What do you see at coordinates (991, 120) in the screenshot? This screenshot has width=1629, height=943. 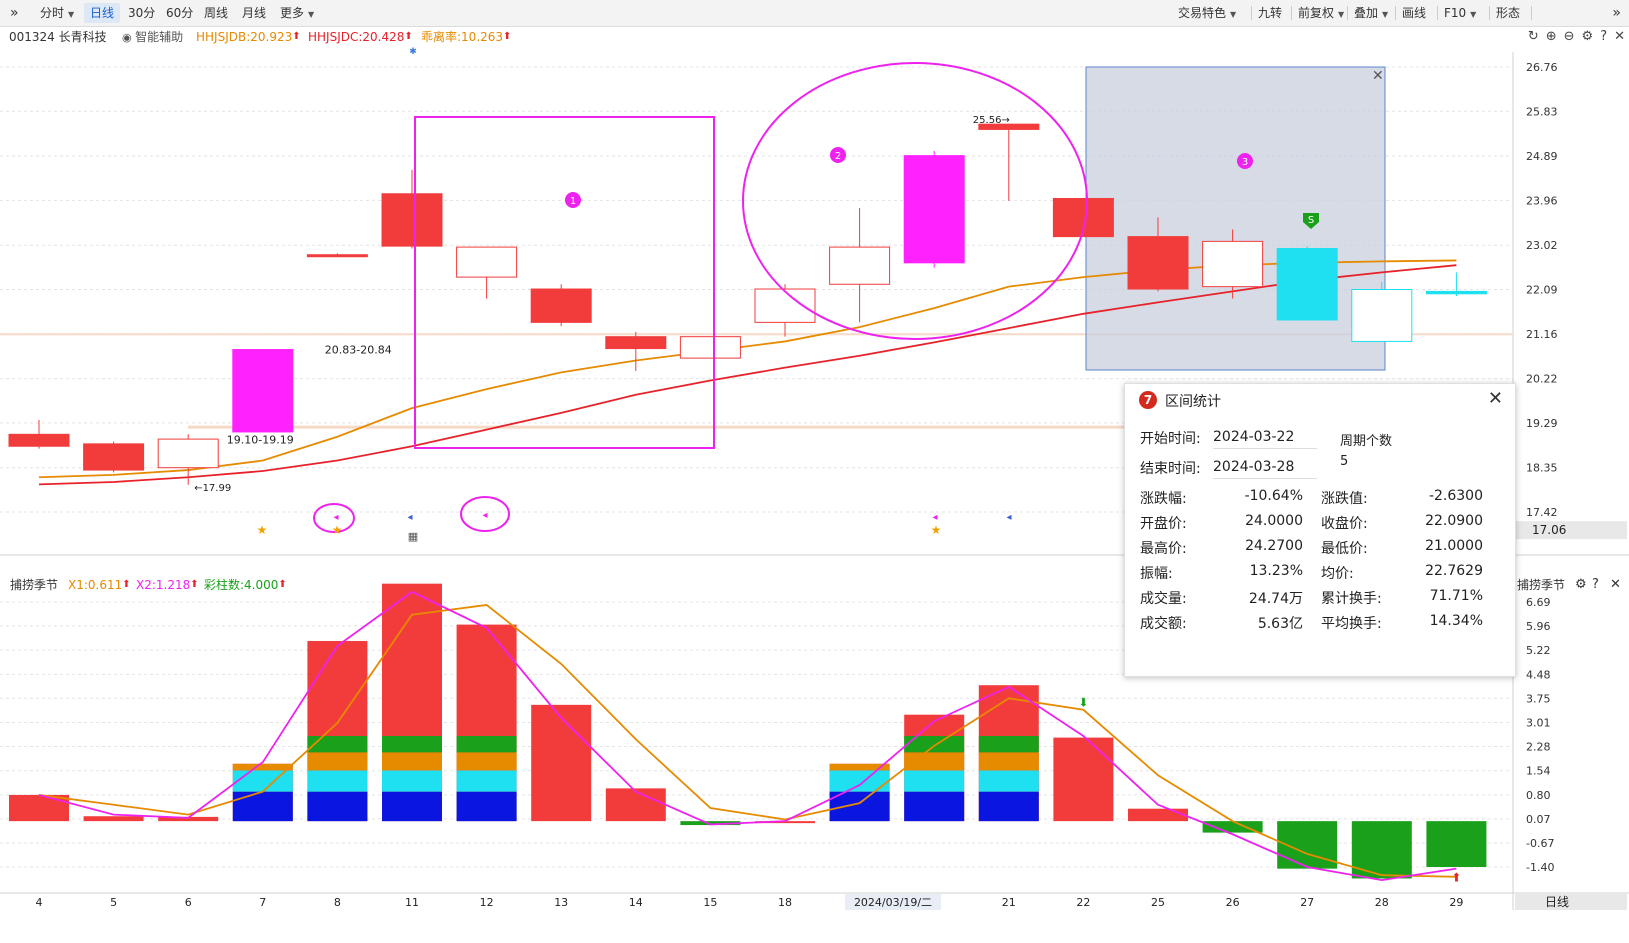 I see `price-annotation: 25.56→` at bounding box center [991, 120].